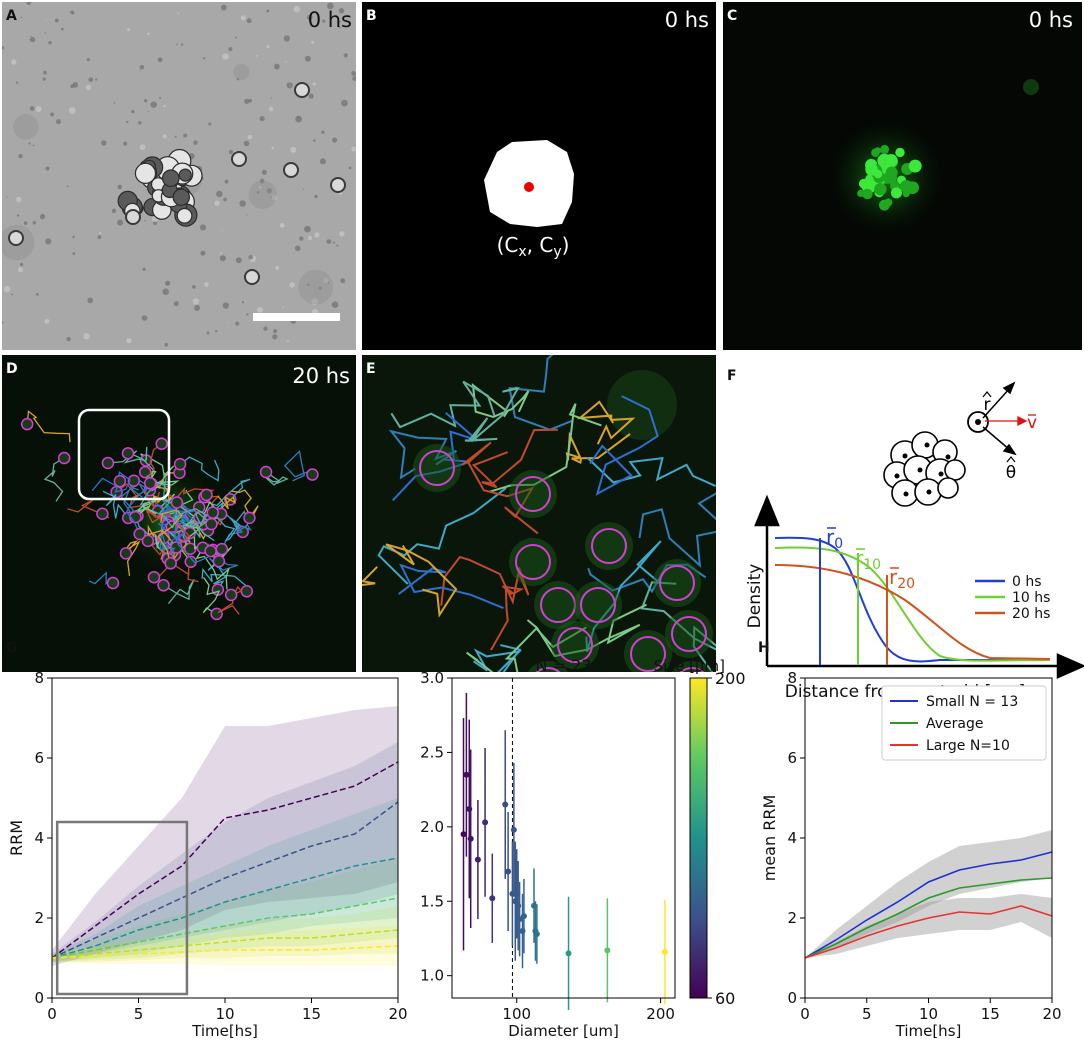 The image size is (1084, 1045). What do you see at coordinates (124, 454) in the screenshot?
I see `zoom-box` at bounding box center [124, 454].